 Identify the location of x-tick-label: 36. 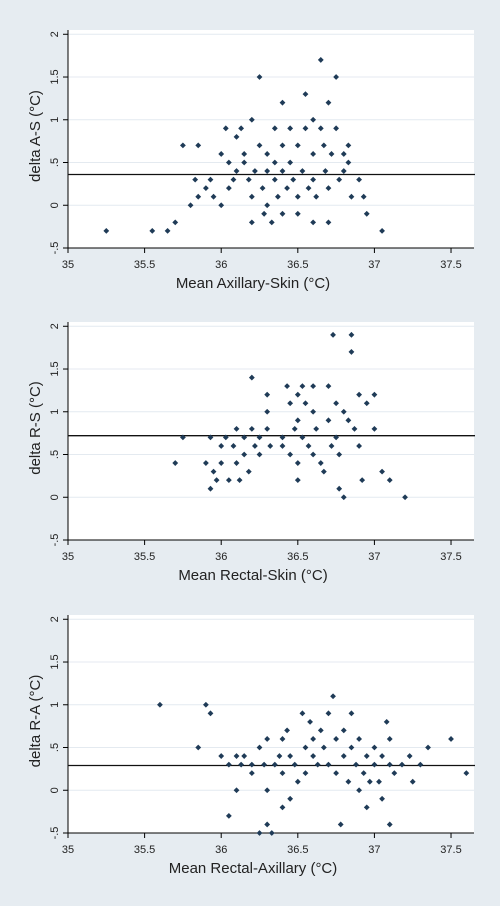
(221, 265).